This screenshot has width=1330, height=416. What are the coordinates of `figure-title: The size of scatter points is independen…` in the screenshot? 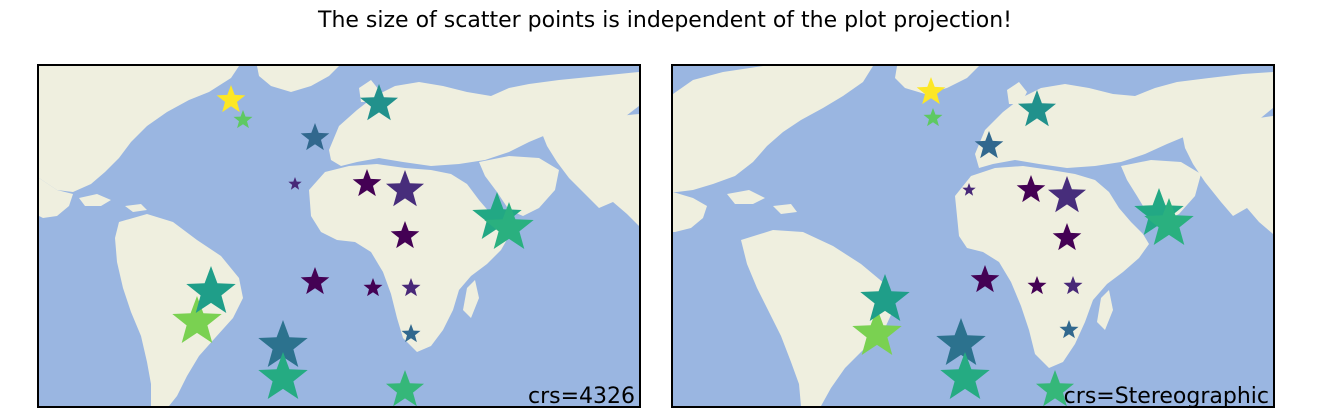 It's located at (665, 20).